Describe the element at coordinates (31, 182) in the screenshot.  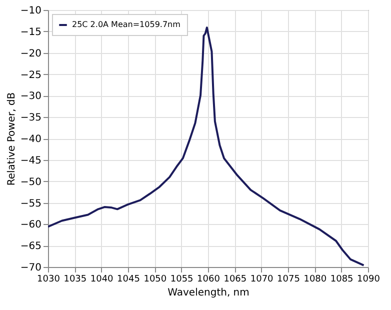
I see `y-tick-label: −50` at that location.